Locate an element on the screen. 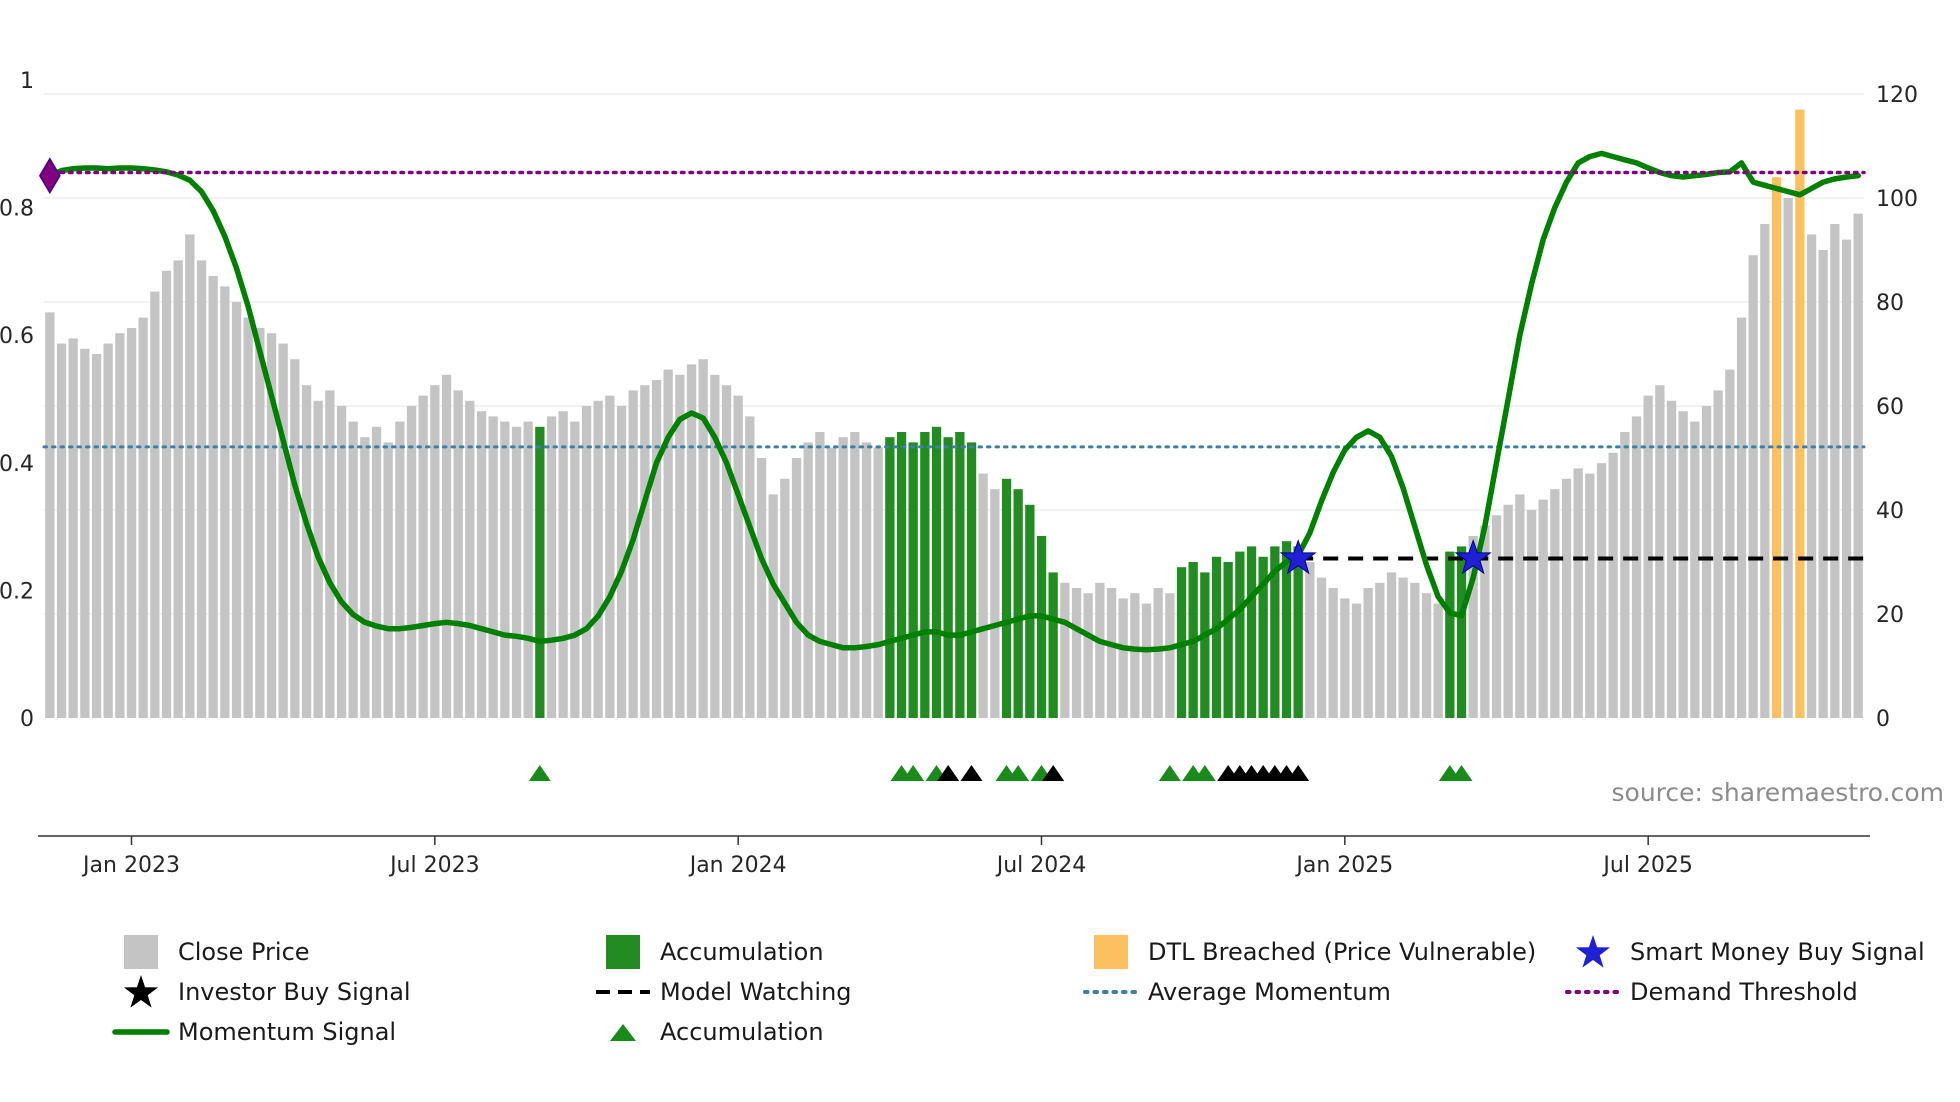  dtl-breached-bar is located at coordinates (1800, 414).